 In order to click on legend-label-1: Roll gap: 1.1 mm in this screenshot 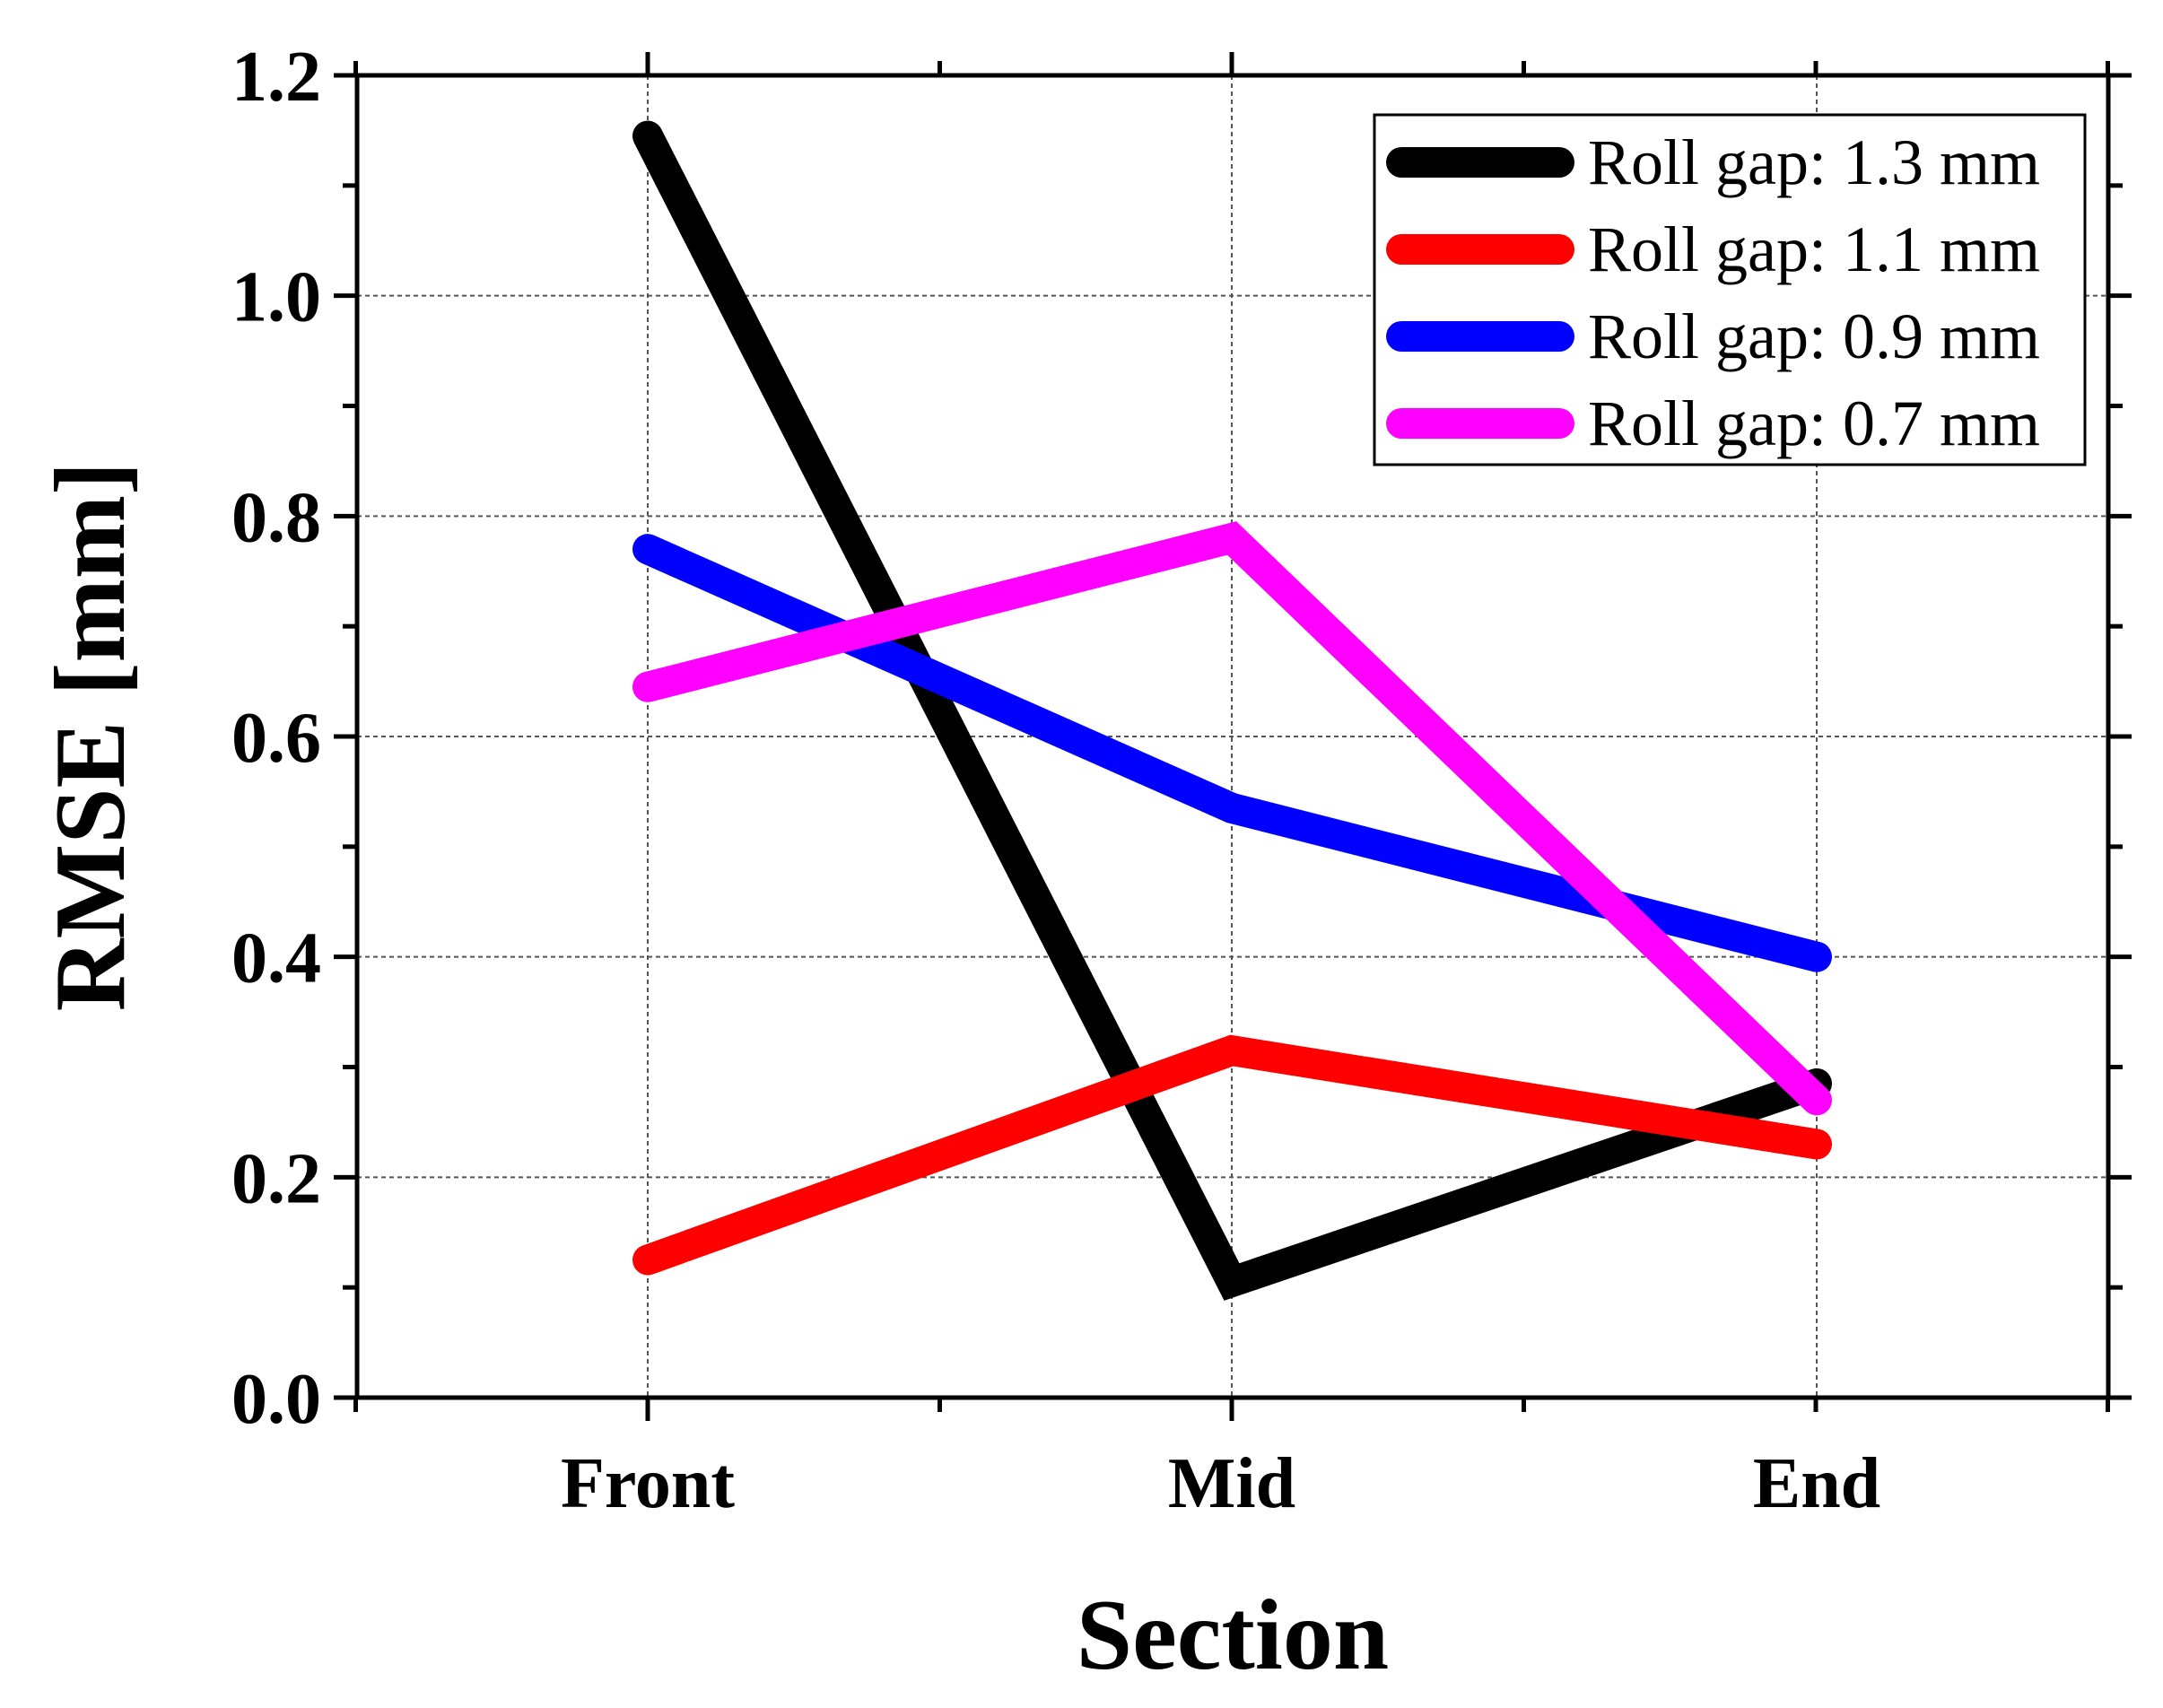, I will do `click(1814, 249)`.